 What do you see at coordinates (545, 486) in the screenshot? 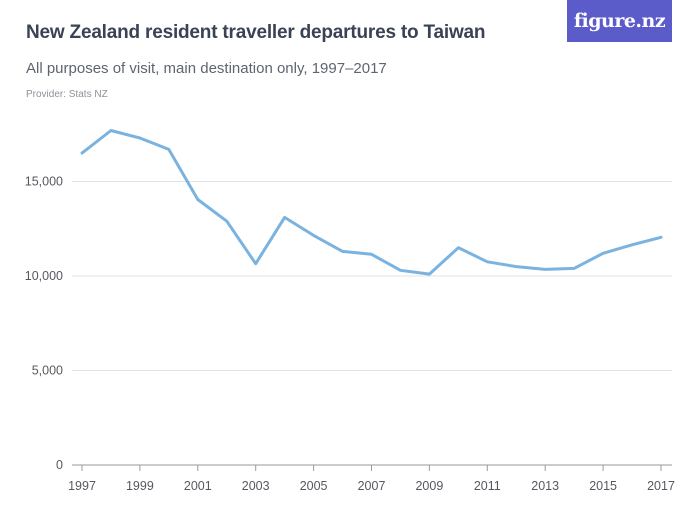
I see `x-tick-label: 2013` at bounding box center [545, 486].